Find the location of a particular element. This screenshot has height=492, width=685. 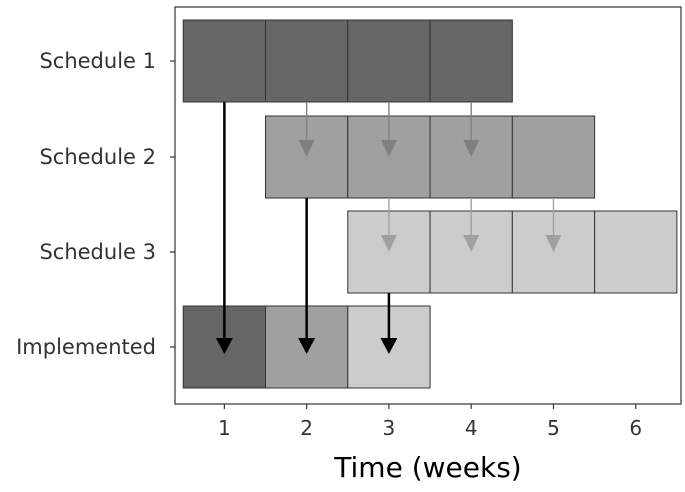

y-tick-label: Schedule 3 is located at coordinates (97, 252).